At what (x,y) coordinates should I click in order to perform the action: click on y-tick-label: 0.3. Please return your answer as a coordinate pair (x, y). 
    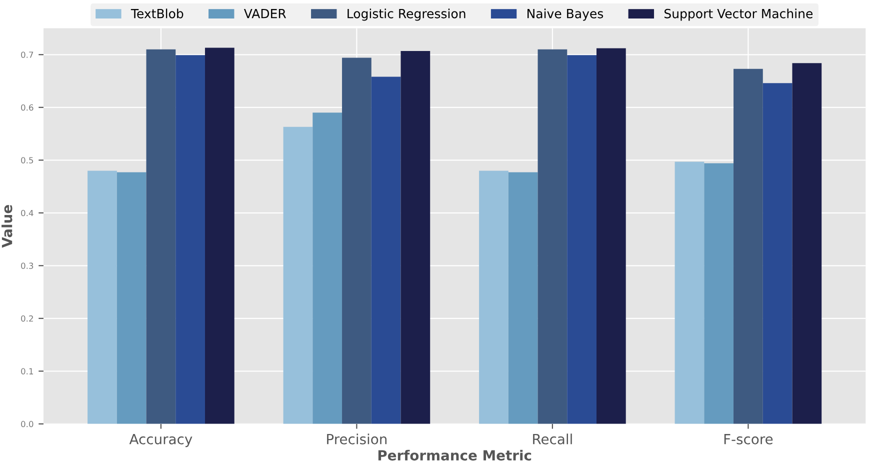
    Looking at the image, I should click on (27, 265).